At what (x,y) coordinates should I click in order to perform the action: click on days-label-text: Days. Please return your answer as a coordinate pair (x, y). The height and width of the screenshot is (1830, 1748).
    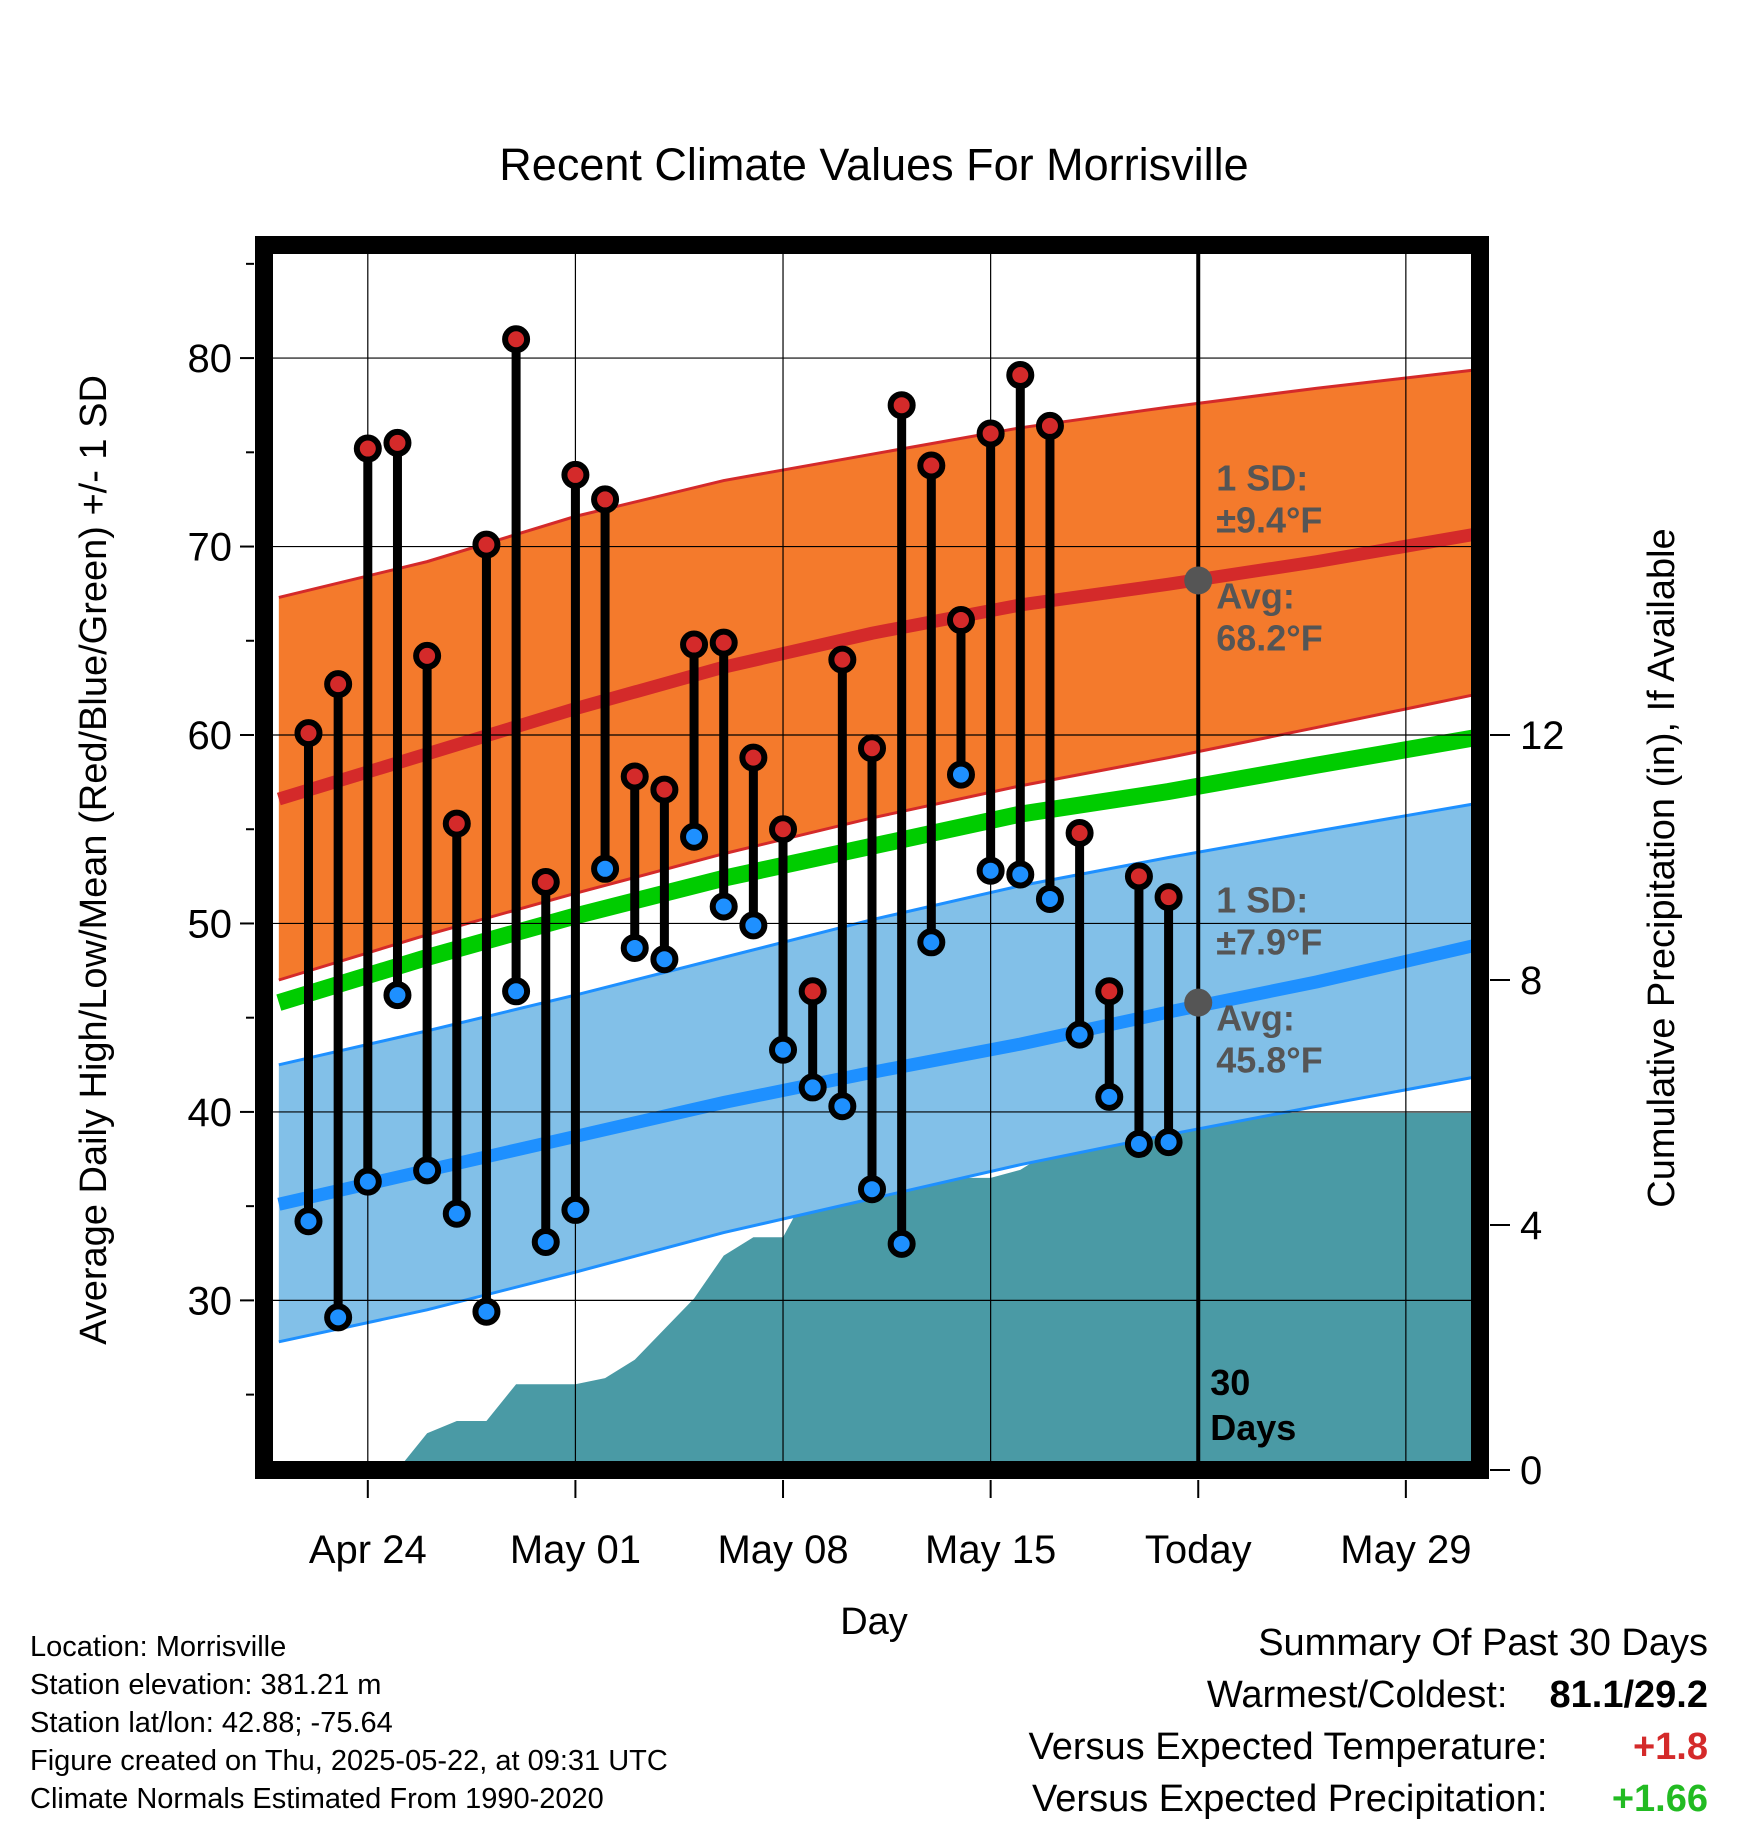
    Looking at the image, I should click on (1253, 1427).